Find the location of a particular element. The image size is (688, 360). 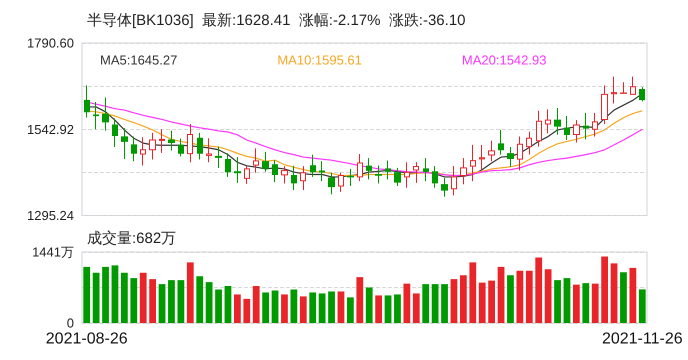

y-tick-label: 1790.60 is located at coordinates (50, 43).